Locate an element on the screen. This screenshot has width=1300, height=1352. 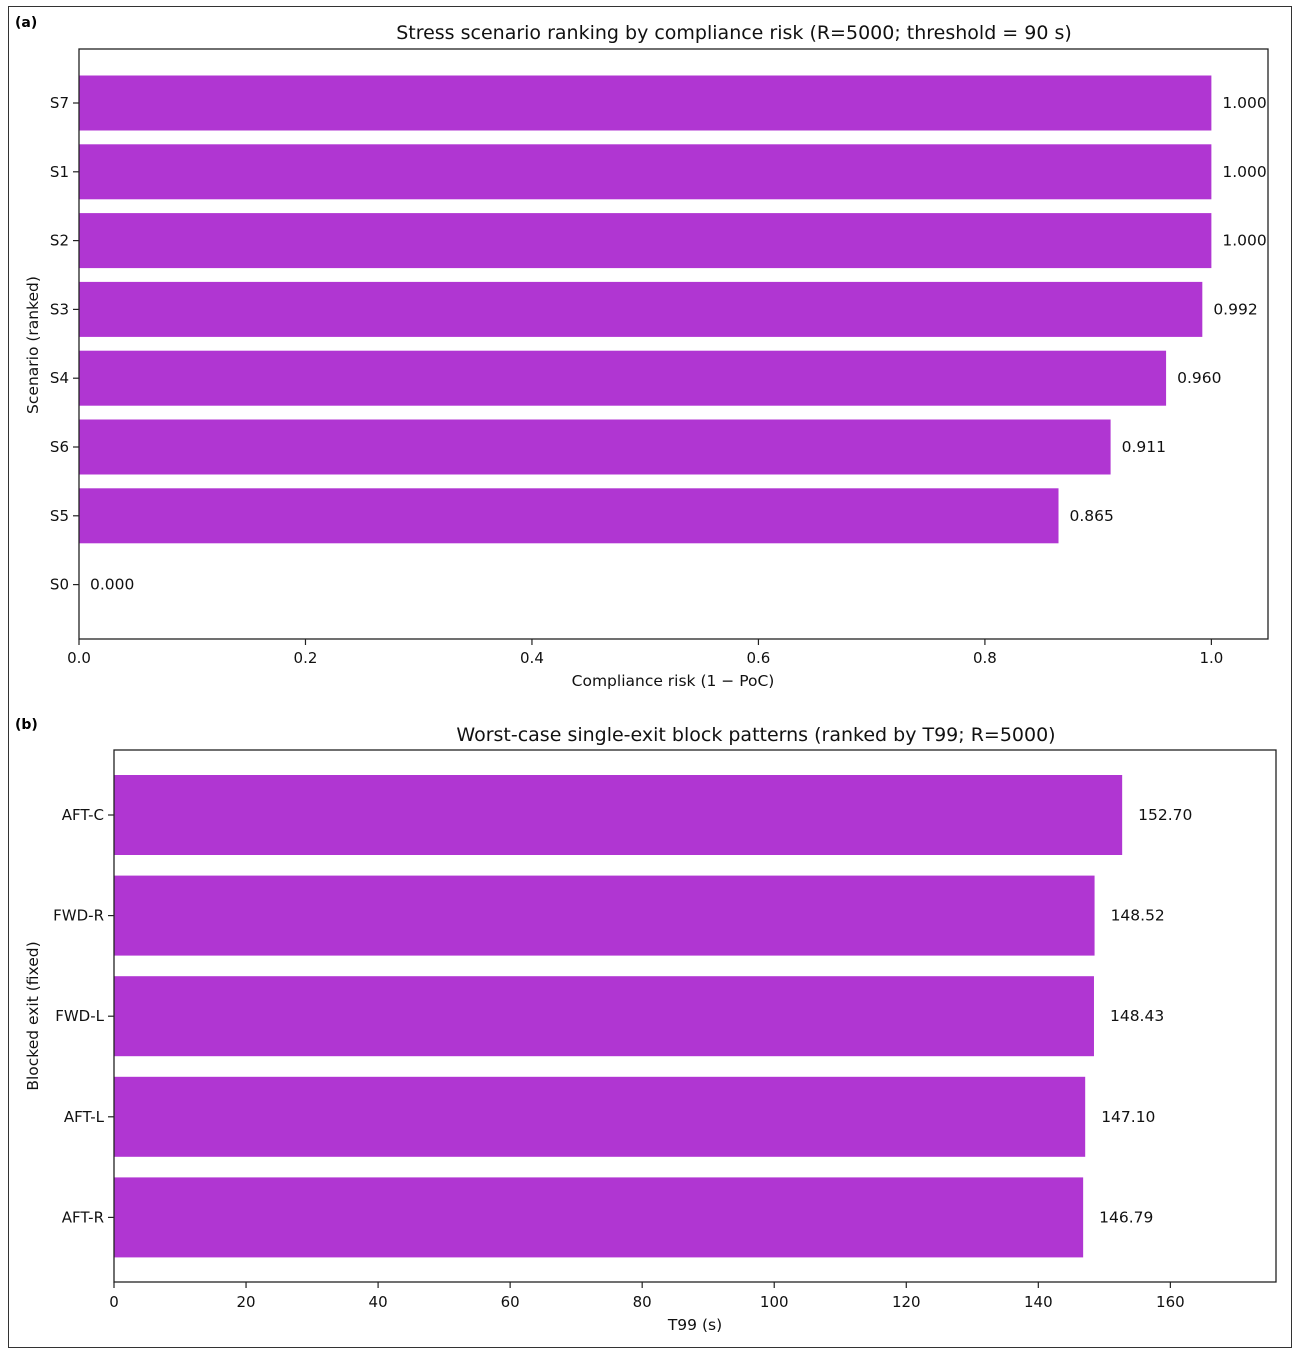
chart-a-bar-S4 is located at coordinates (623, 378).